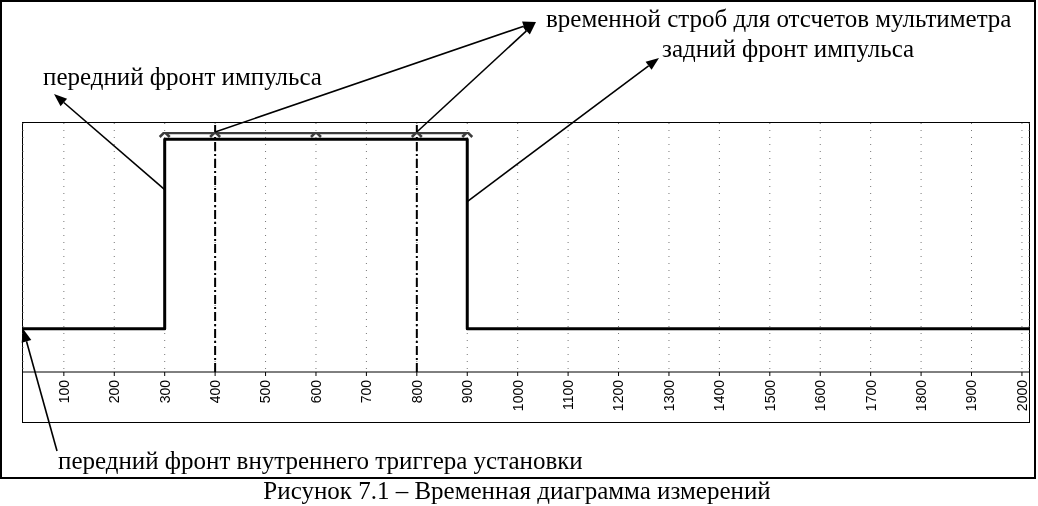 This screenshot has width=1038, height=506. What do you see at coordinates (265, 391) in the screenshot?
I see `x-tick-label: 500` at bounding box center [265, 391].